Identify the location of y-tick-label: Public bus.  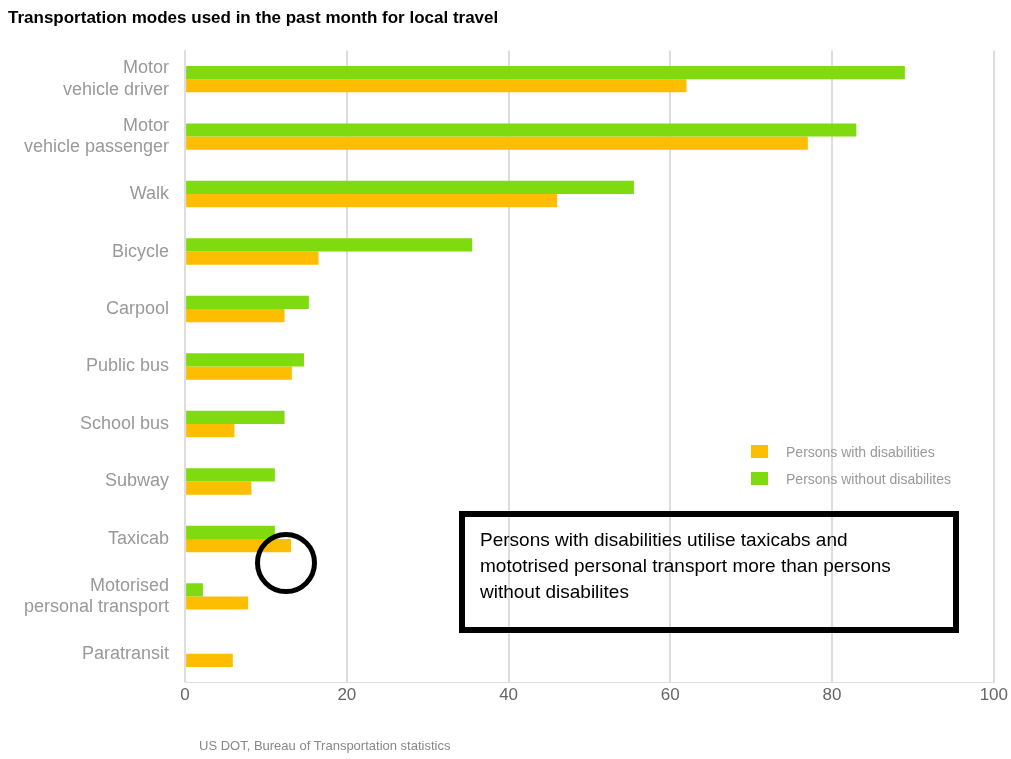
(128, 365).